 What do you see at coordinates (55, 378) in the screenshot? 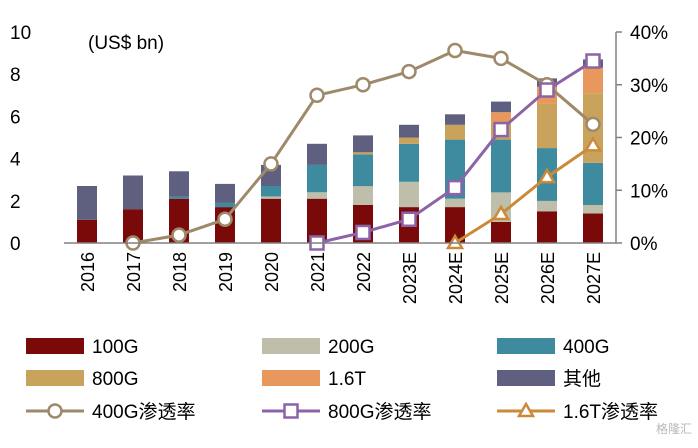
I see `legend-swatch-800G` at bounding box center [55, 378].